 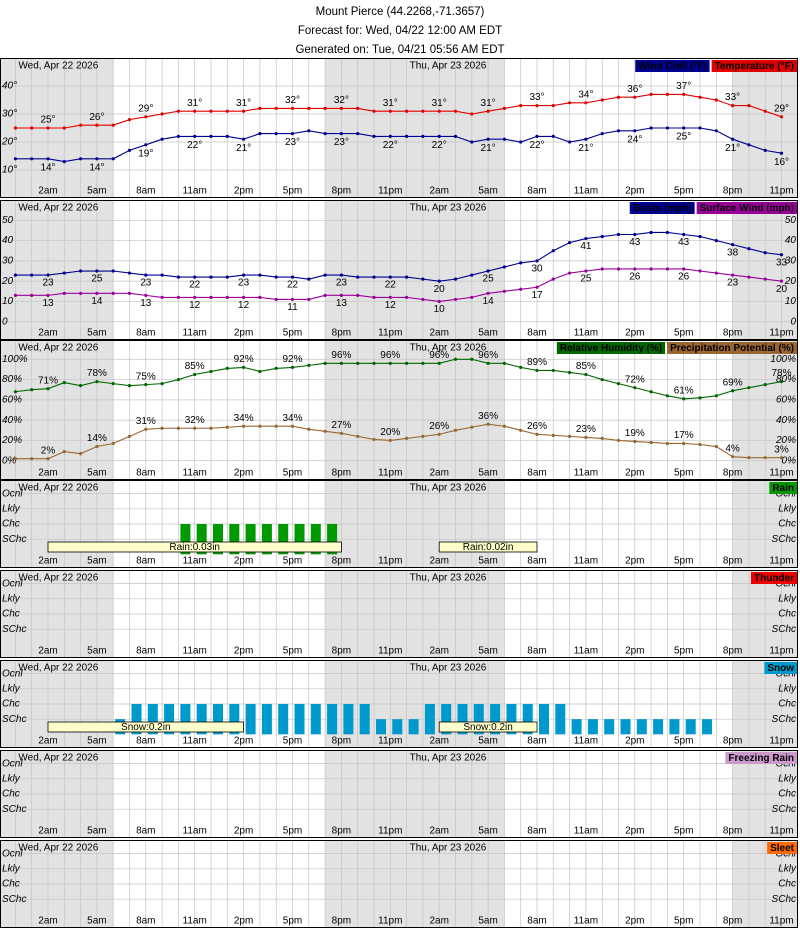 What do you see at coordinates (537, 269) in the screenshot?
I see `value-label: 30` at bounding box center [537, 269].